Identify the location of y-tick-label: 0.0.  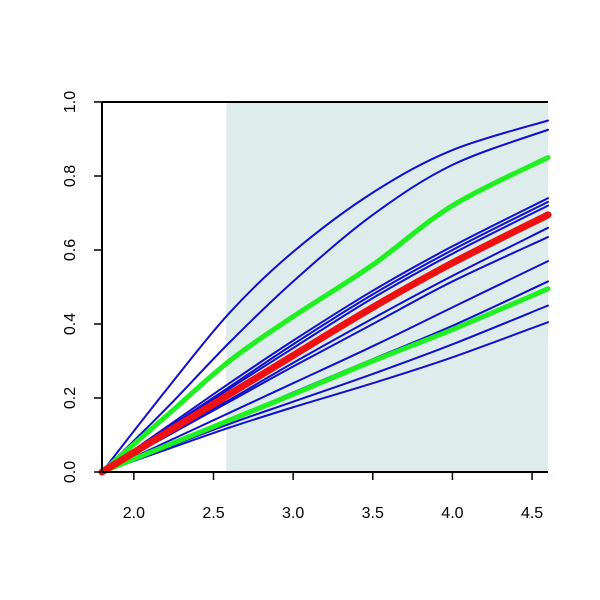
(70, 472).